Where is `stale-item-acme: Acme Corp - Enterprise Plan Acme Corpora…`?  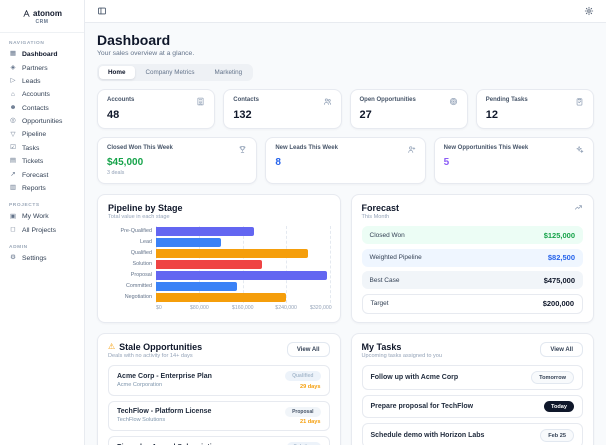 stale-item-acme: Acme Corp - Enterprise Plan Acme Corpora… is located at coordinates (219, 380).